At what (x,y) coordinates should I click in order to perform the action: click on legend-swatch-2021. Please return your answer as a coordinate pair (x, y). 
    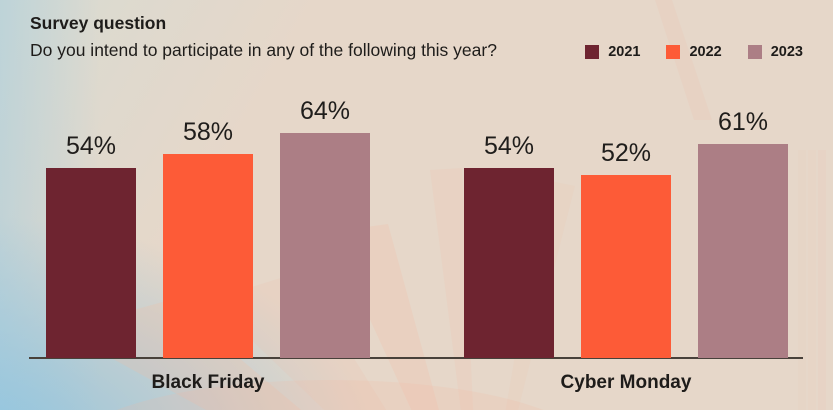
    Looking at the image, I should click on (592, 52).